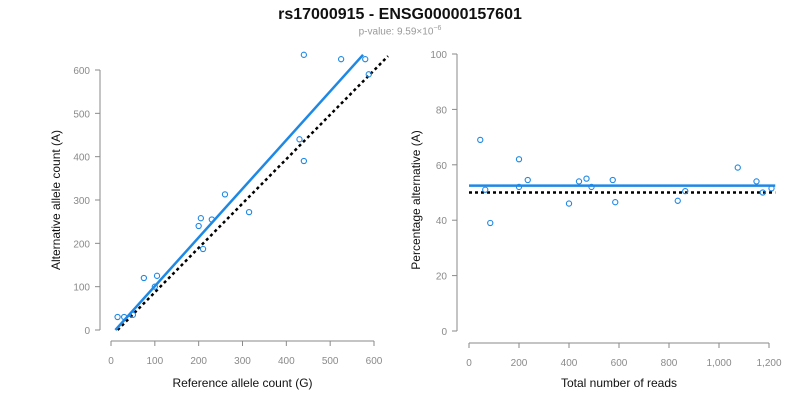 This screenshot has height=400, width=800. What do you see at coordinates (442, 166) in the screenshot?
I see `y-tick-label: 60` at bounding box center [442, 166].